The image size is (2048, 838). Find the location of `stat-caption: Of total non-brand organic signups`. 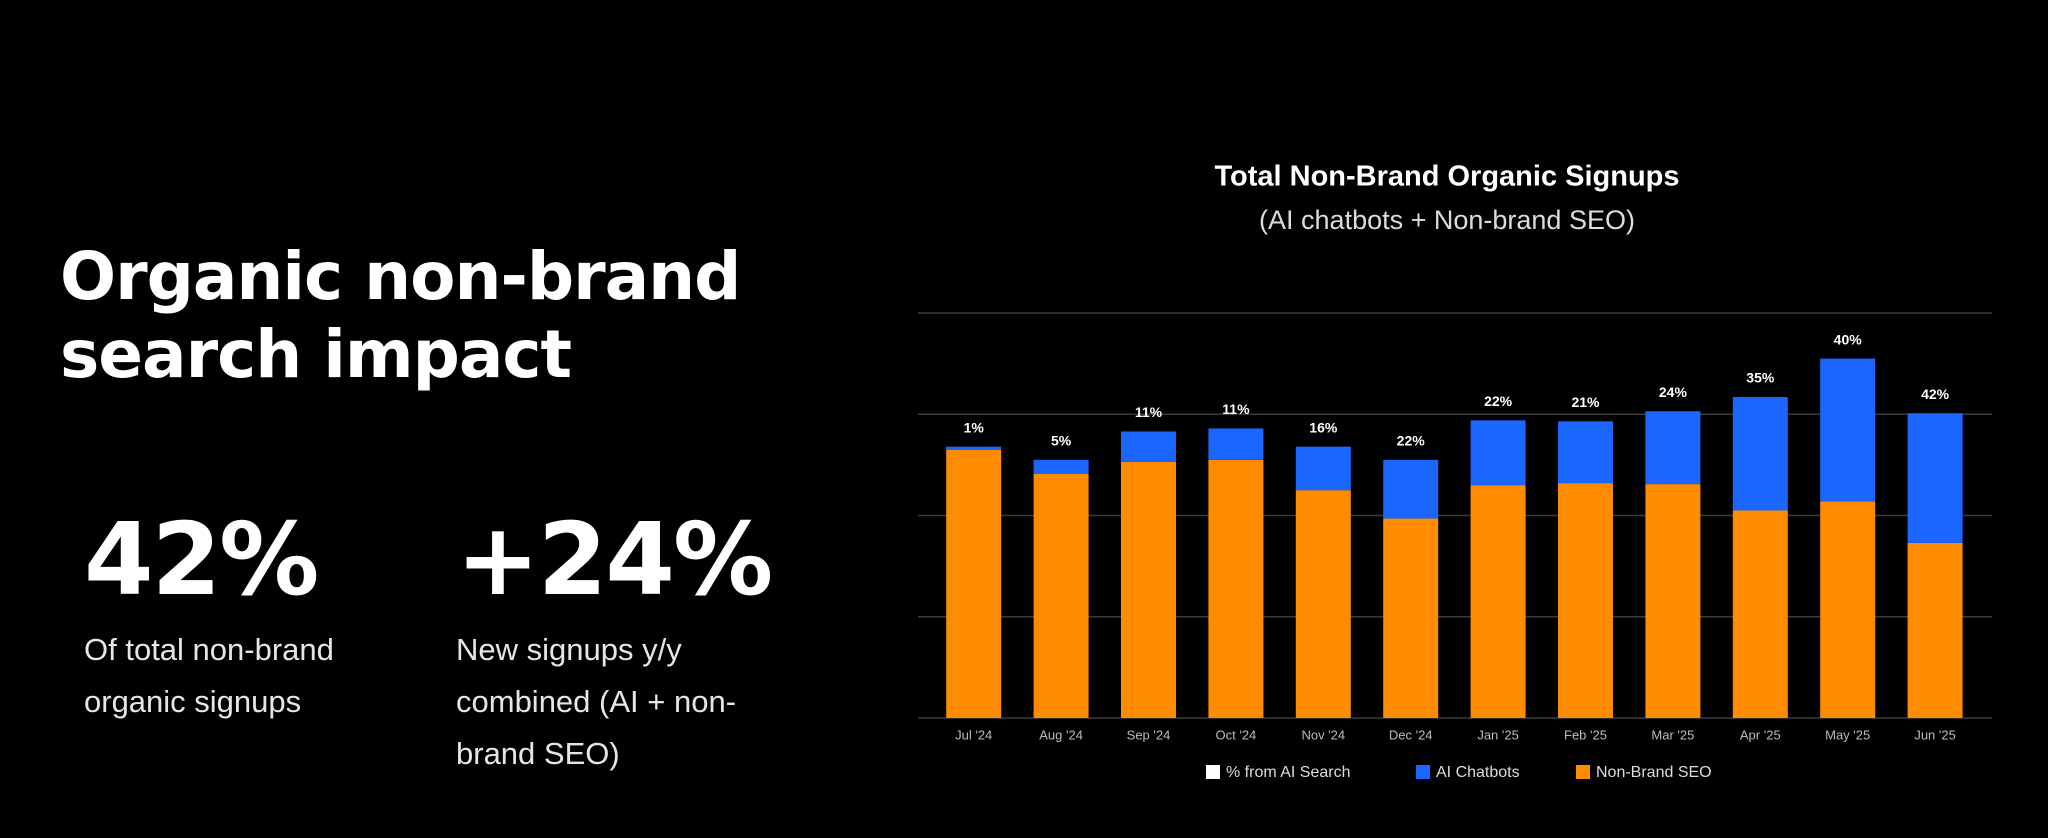

stat-caption: Of total non-brand organic signups is located at coordinates (209, 675).